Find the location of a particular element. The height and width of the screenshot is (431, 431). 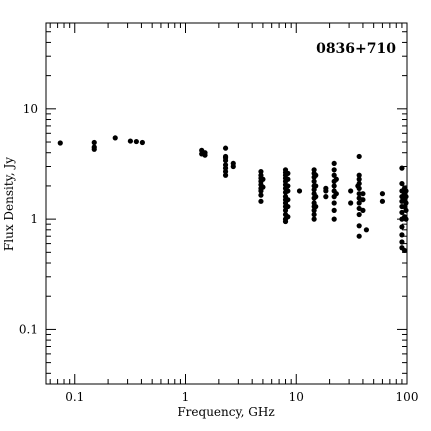

chart-title: 0836+710 is located at coordinates (356, 49).